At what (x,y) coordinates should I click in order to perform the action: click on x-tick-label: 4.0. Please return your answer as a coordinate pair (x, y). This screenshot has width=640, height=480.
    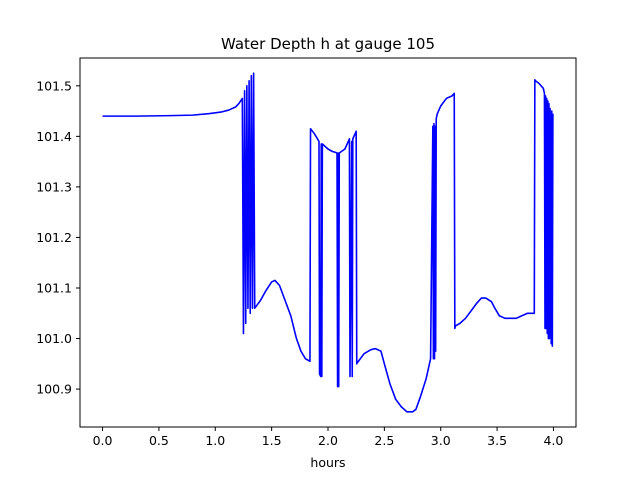
    Looking at the image, I should click on (554, 440).